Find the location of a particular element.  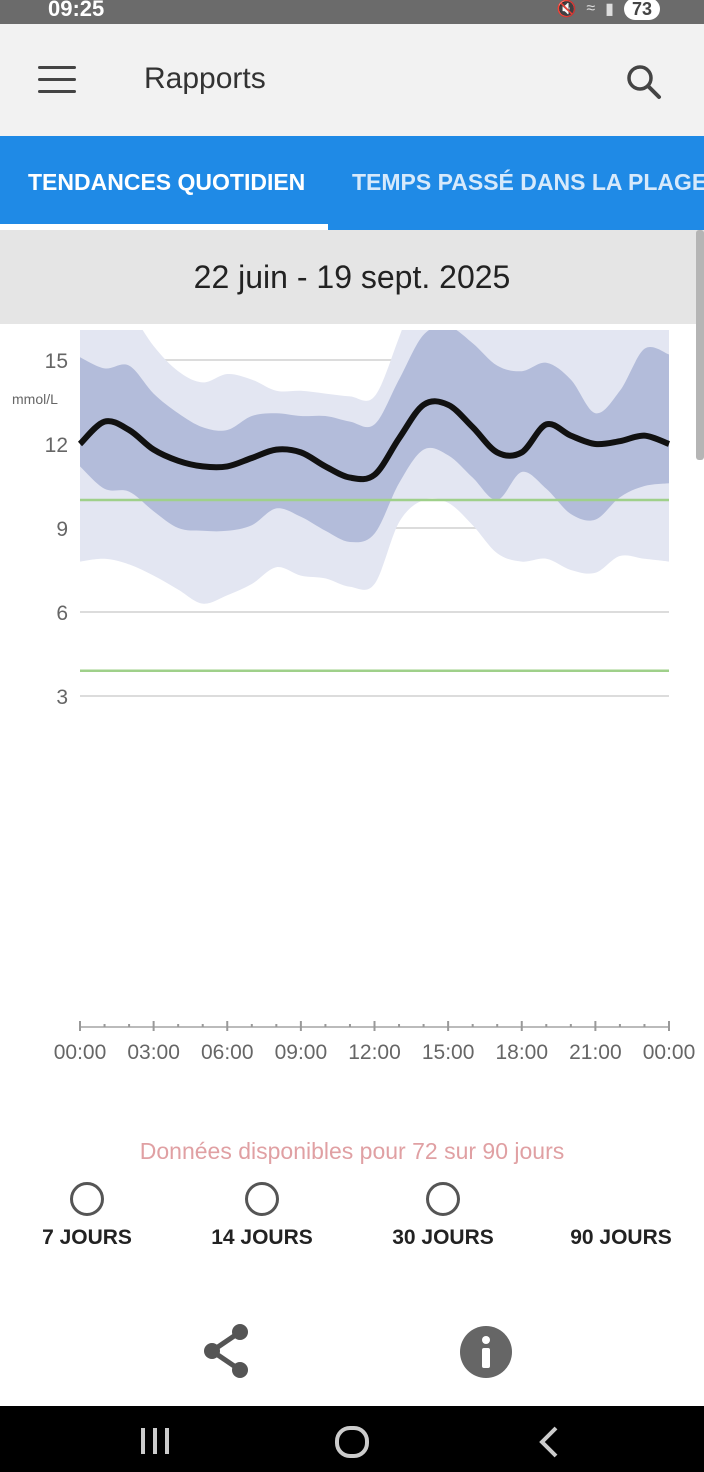

signal-icon: ▮ is located at coordinates (609, 9).